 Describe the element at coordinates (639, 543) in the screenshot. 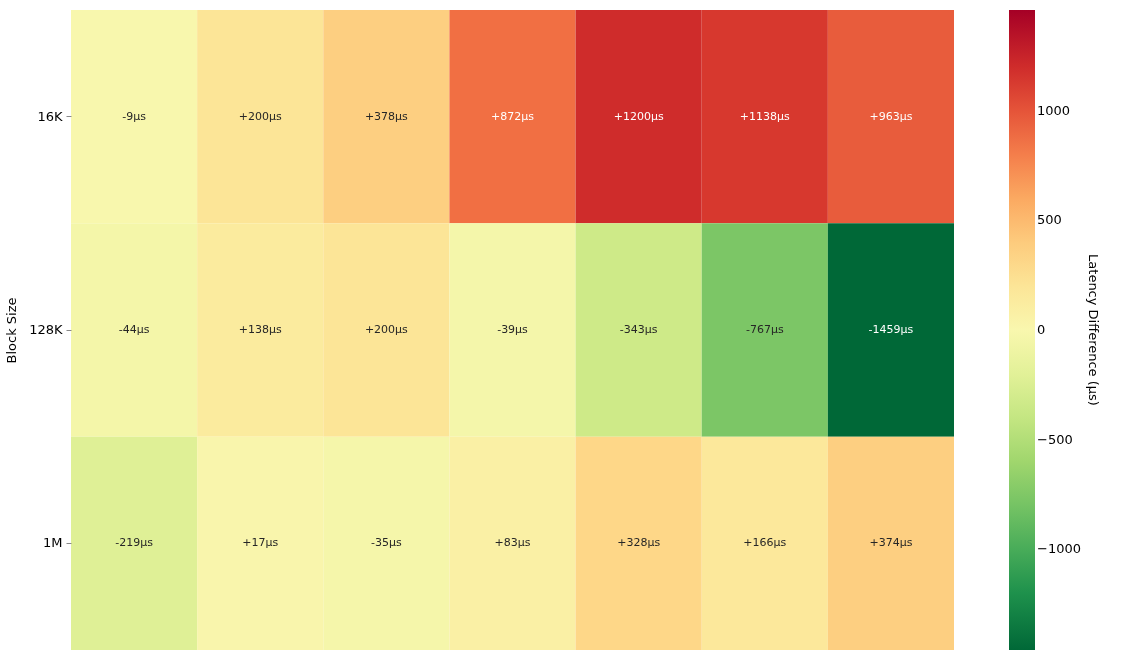

I see `data-label: +328µs` at that location.